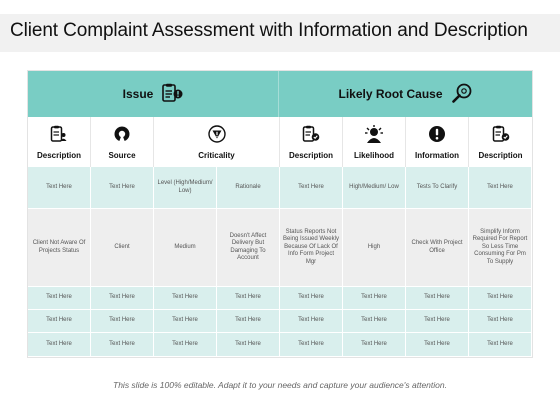 The width and height of the screenshot is (560, 420). Describe the element at coordinates (437, 188) in the screenshot. I see `table-cell: Tests To Clarify` at that location.